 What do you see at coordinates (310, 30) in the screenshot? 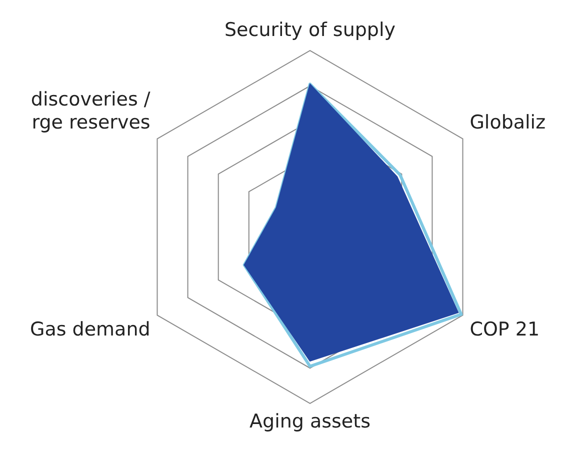
I see `spoke-label: Security of supply` at bounding box center [310, 30].